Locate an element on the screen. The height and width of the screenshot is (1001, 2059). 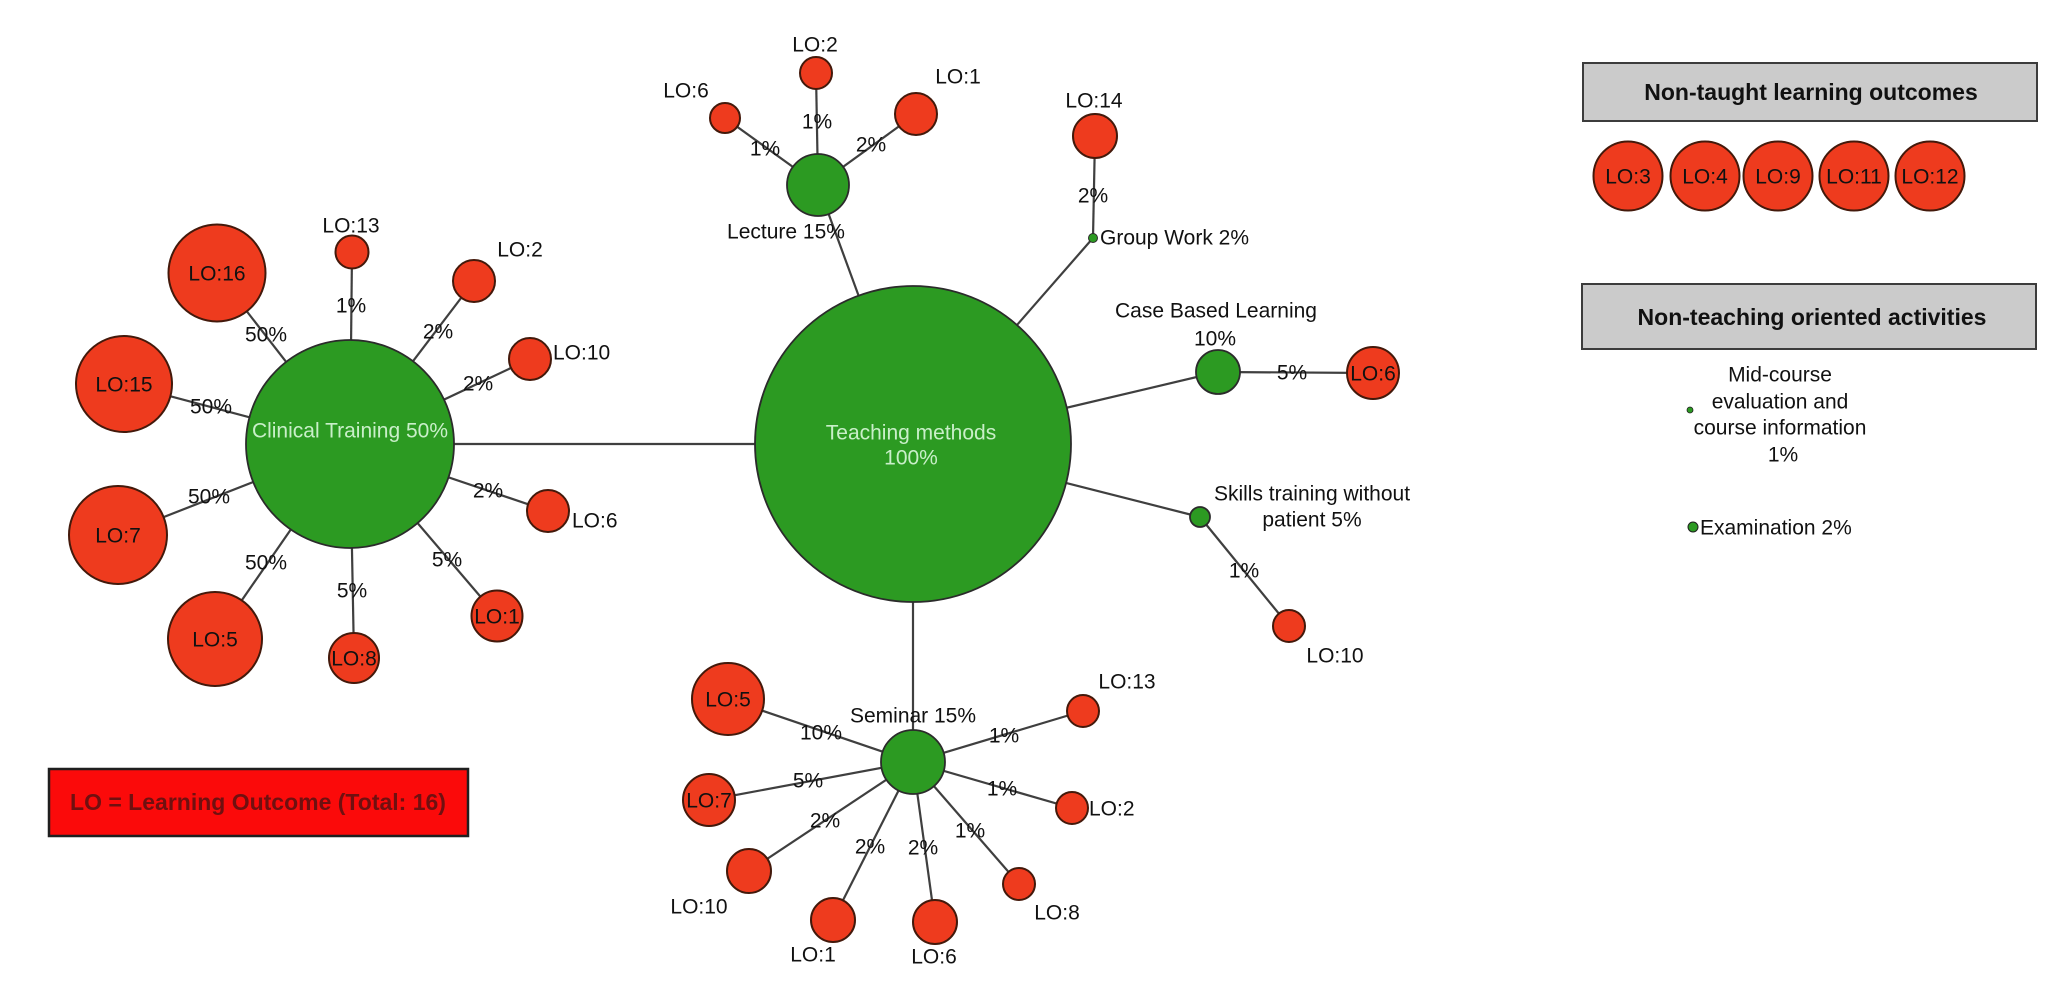
svg-text: course information is located at coordinates (1780, 427).